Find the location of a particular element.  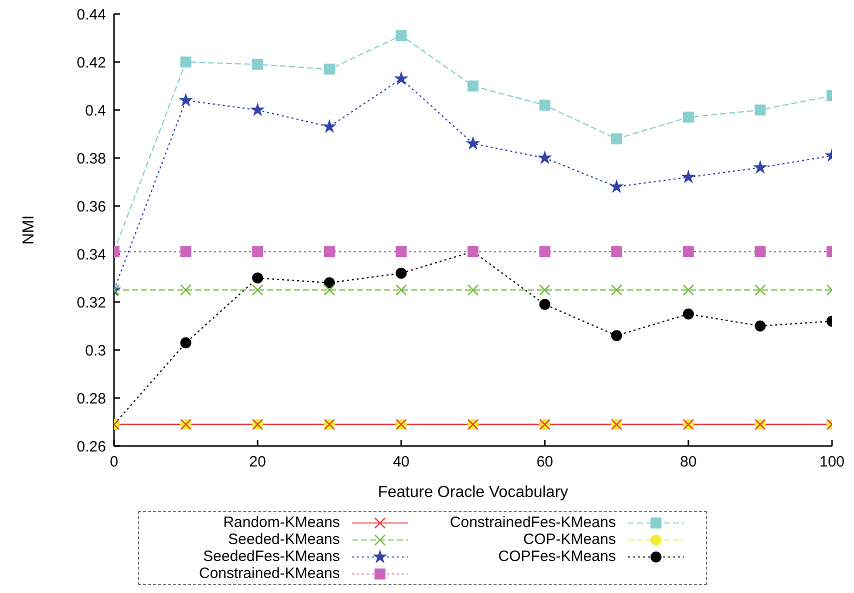

y-tick-label: 0.32 is located at coordinates (91, 303).